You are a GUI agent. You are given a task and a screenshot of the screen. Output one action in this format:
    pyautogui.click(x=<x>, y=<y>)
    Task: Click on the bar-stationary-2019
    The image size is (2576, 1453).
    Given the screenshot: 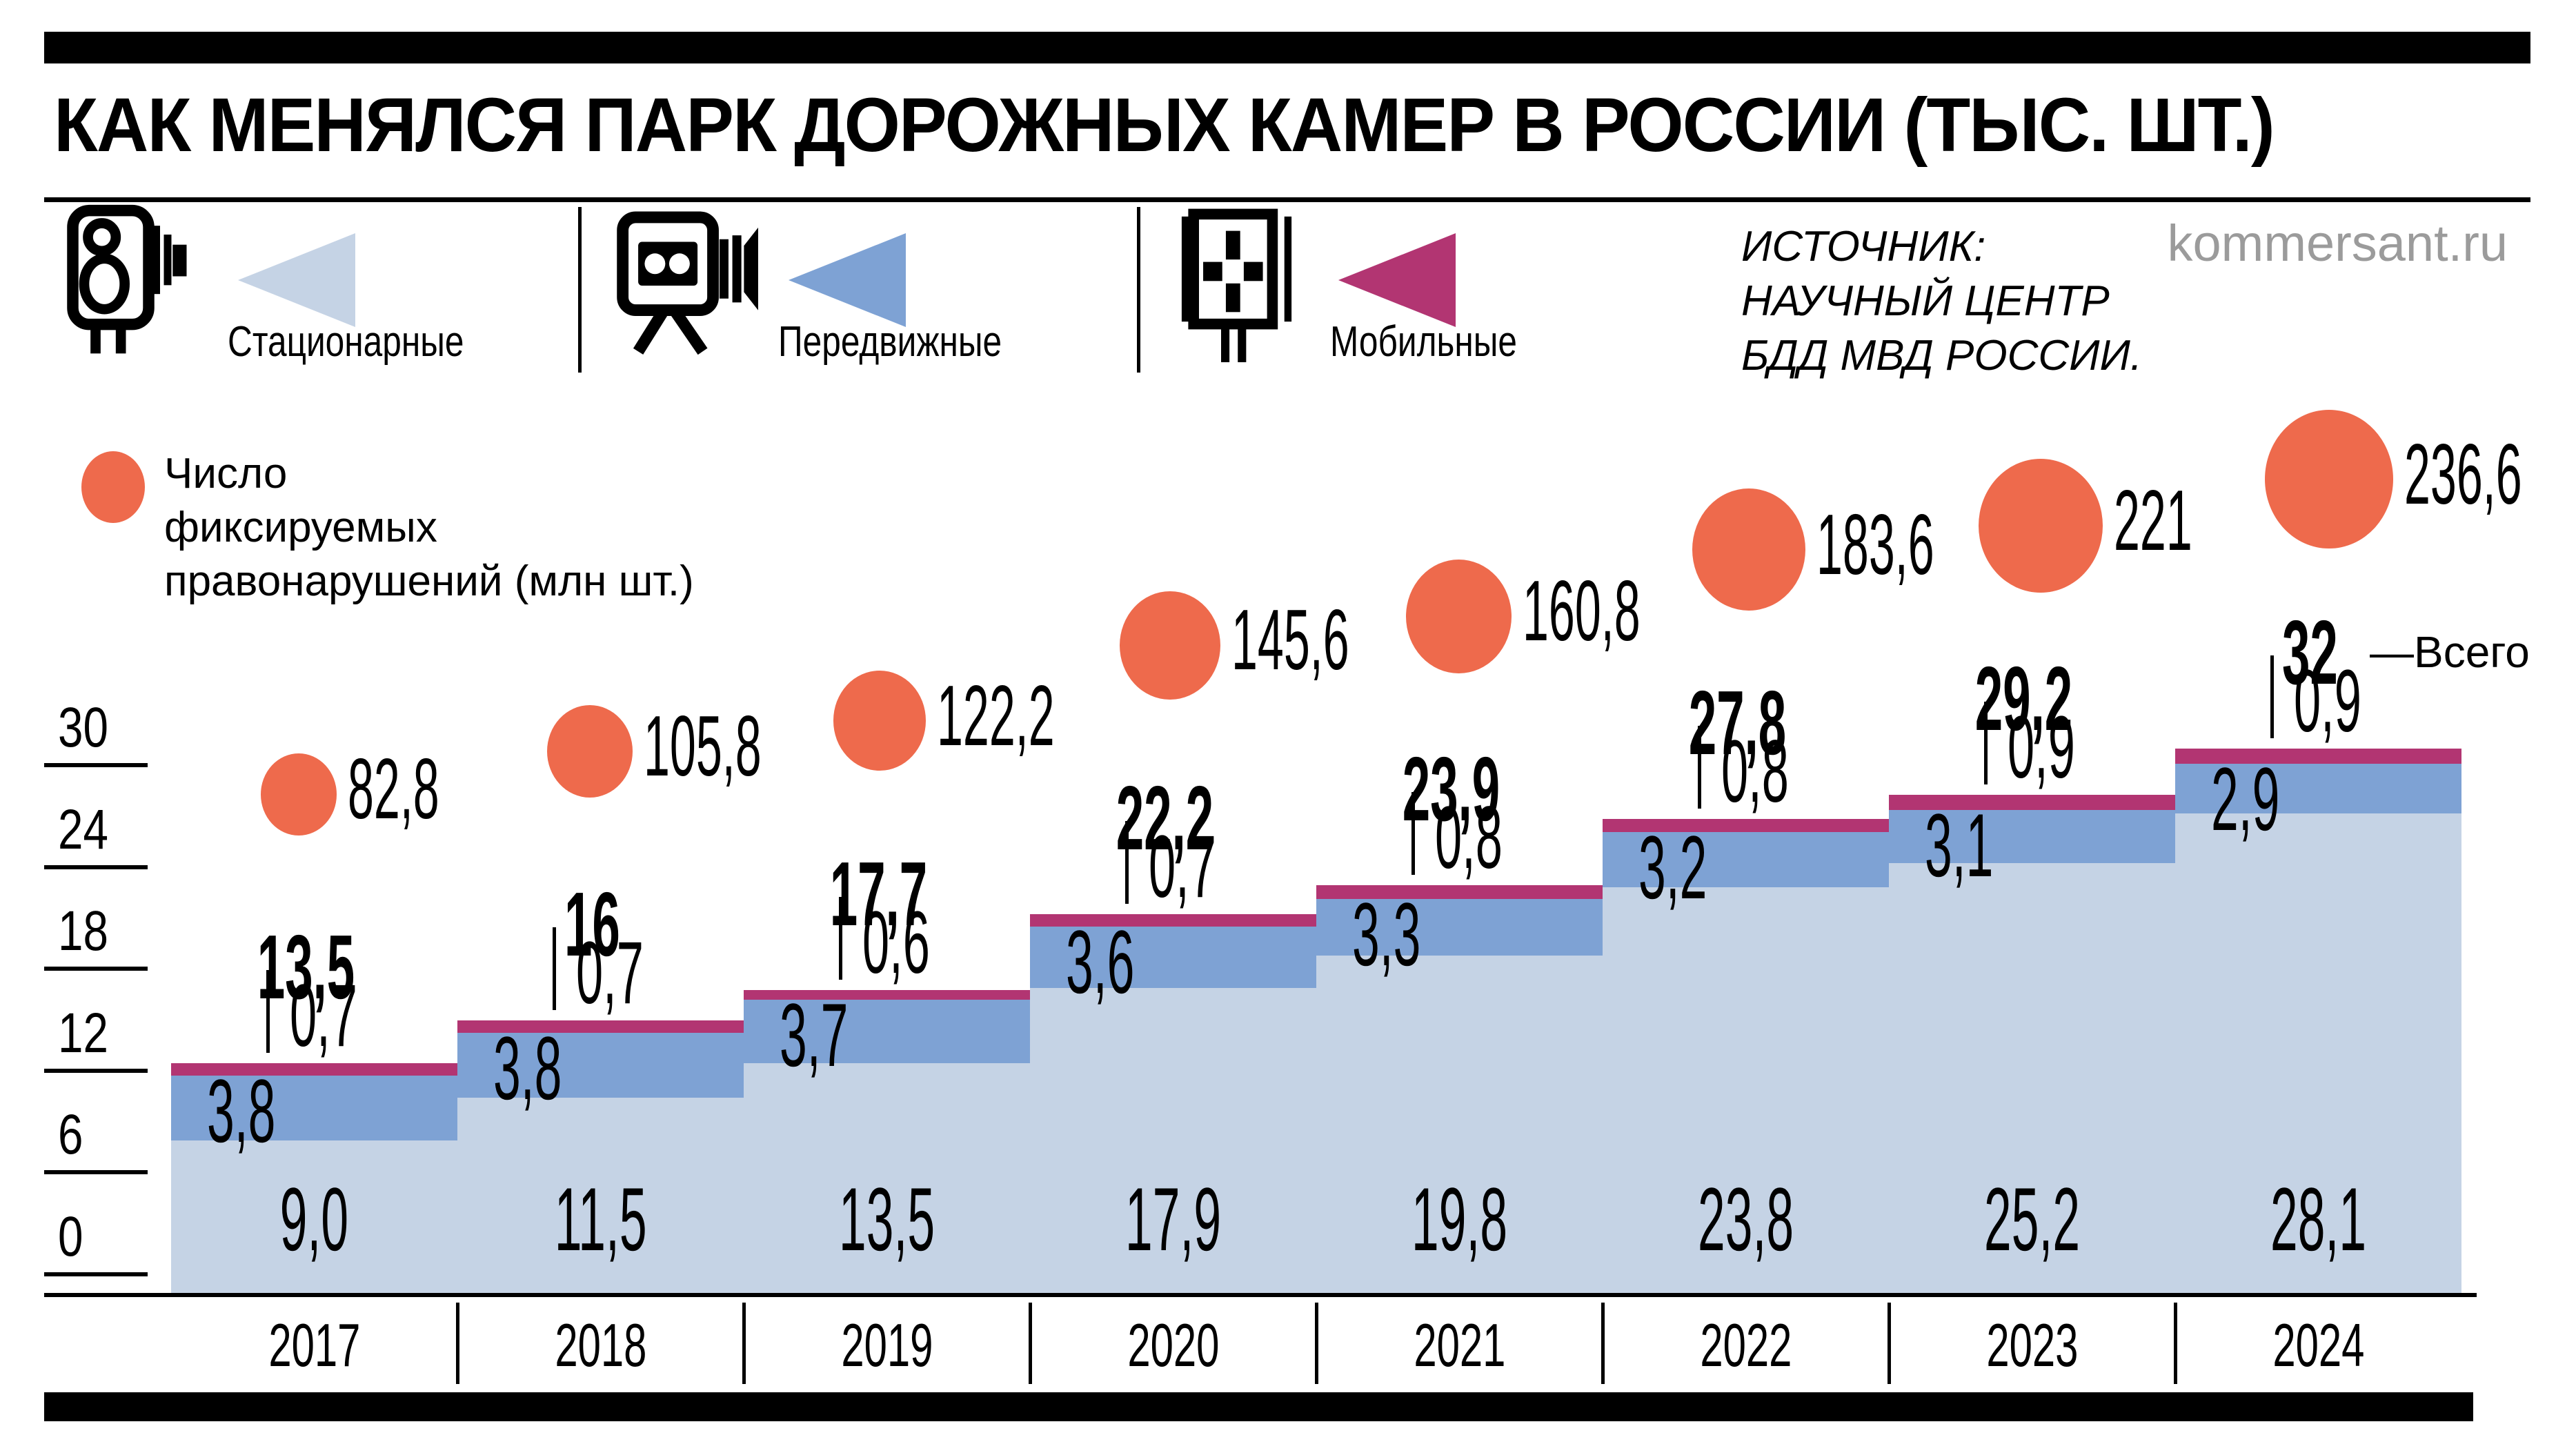 What is the action you would take?
    pyautogui.click(x=887, y=1178)
    